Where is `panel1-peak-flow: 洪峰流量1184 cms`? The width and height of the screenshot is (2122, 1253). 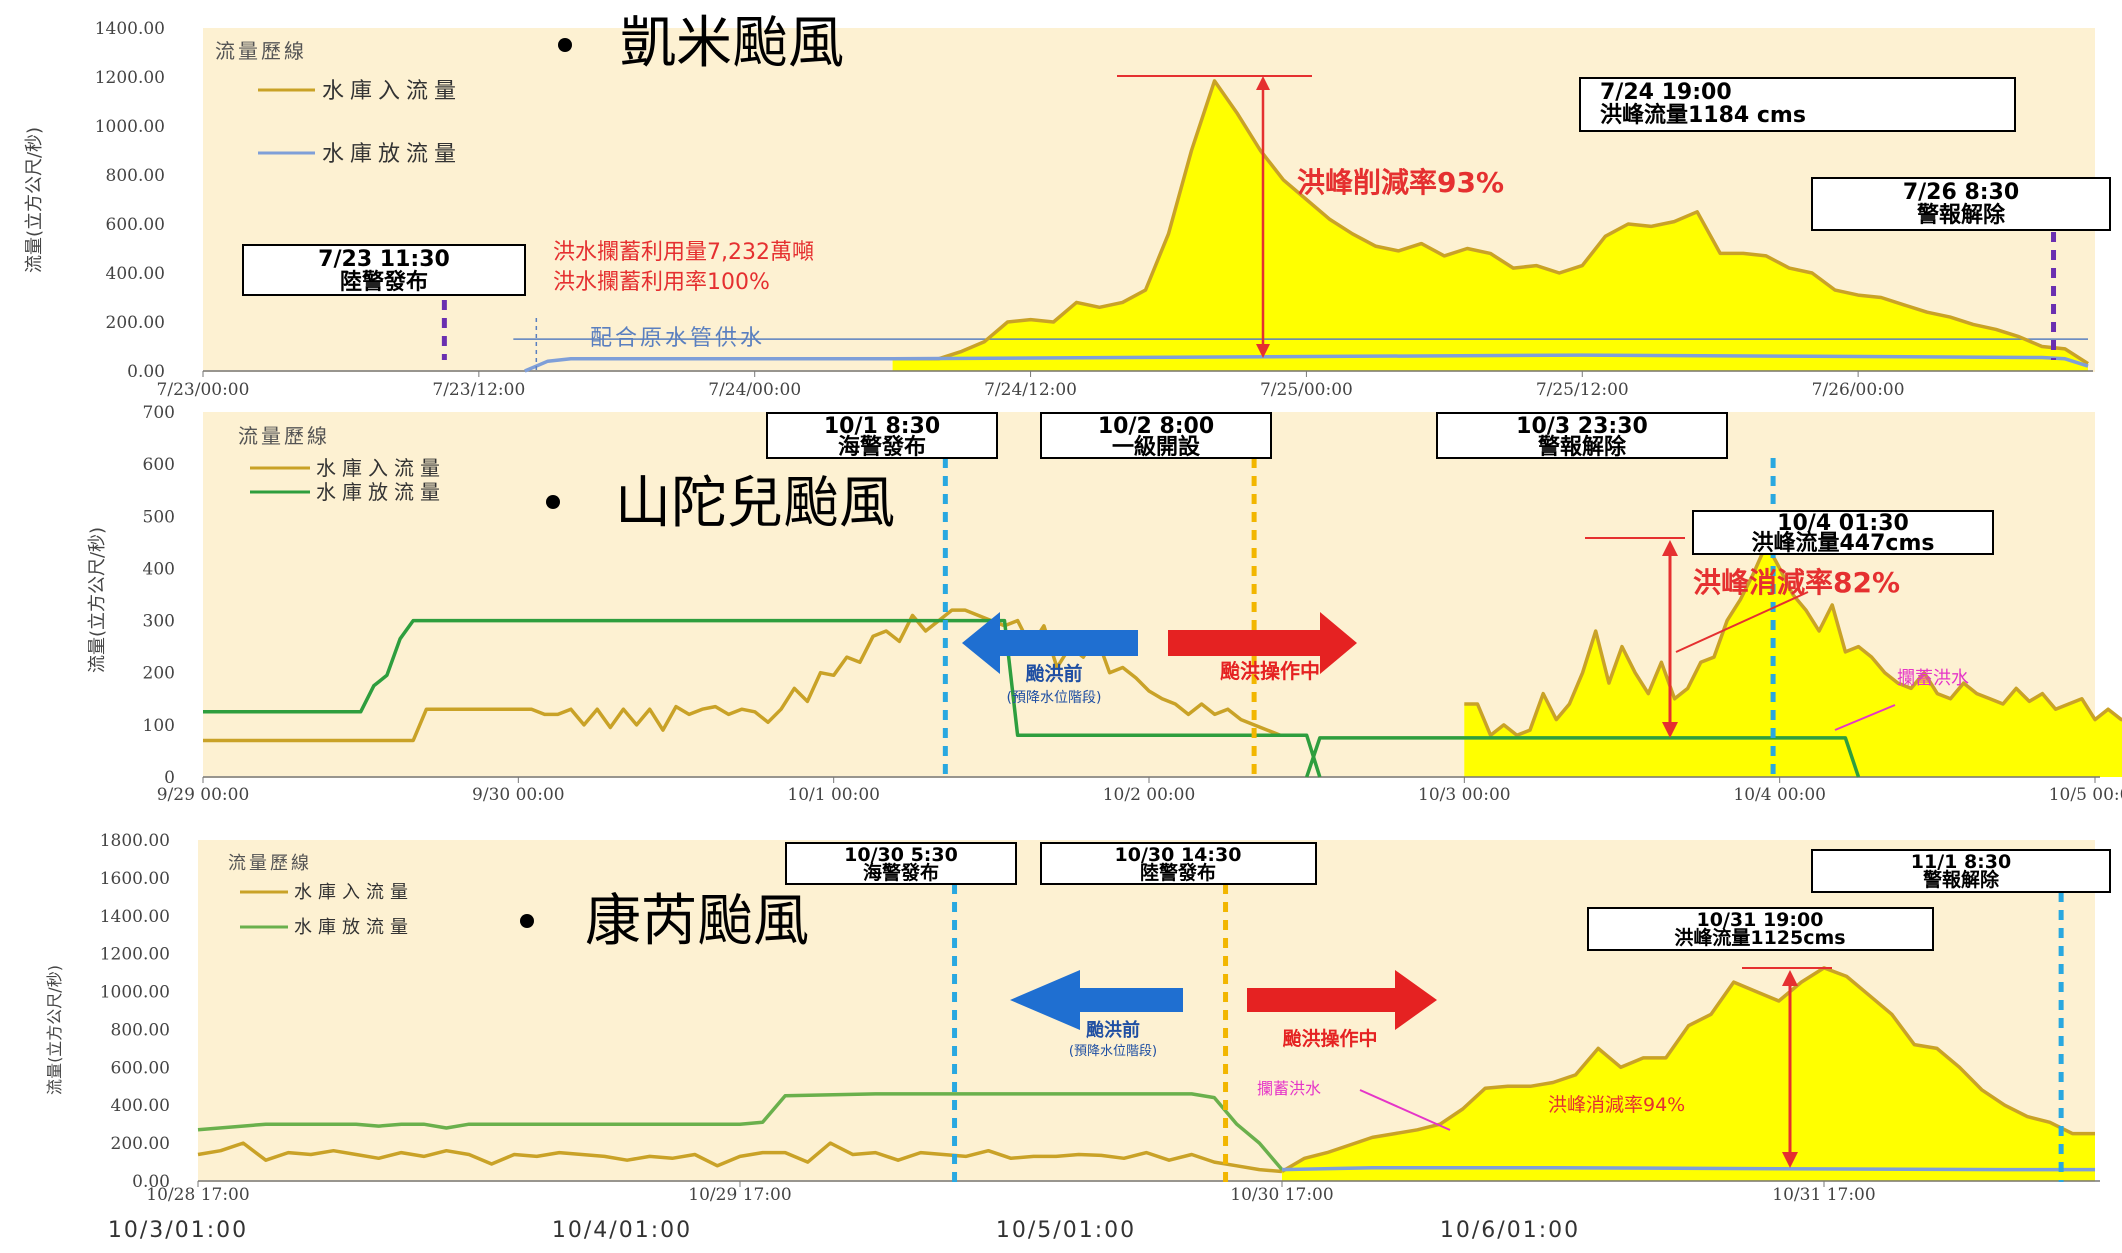
panel1-peak-flow: 洪峰流量1184 cms is located at coordinates (1703, 115).